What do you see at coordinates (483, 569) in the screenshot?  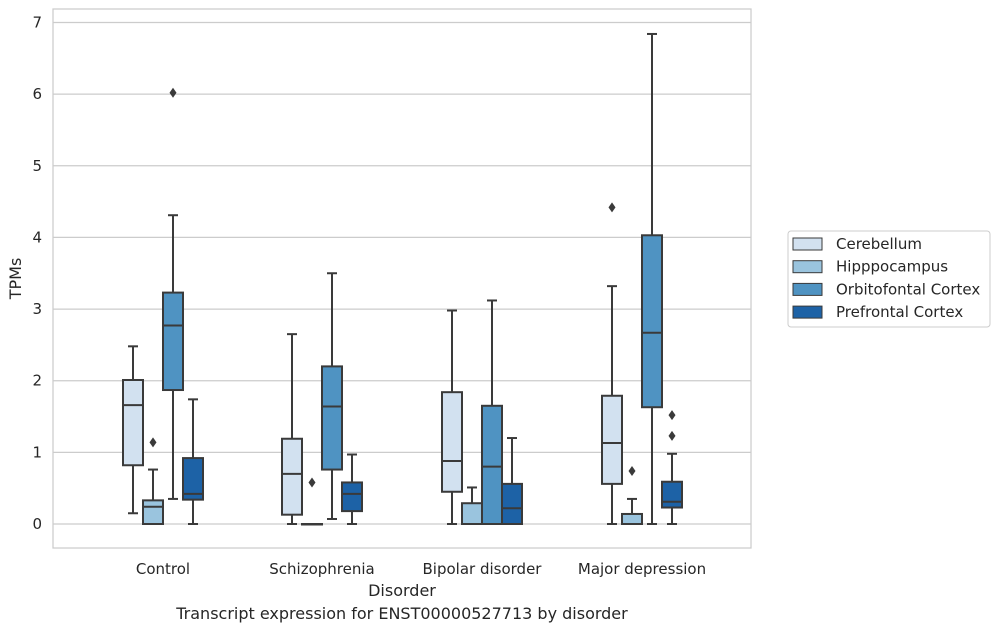 I see `x-tick-label: Bipolar disorder` at bounding box center [483, 569].